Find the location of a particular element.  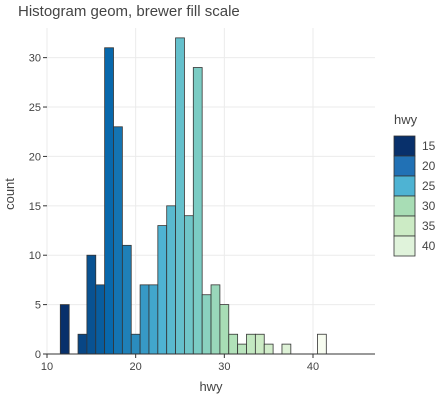

legend: hwy 15 20 25 30 35 40 is located at coordinates (414, 184).